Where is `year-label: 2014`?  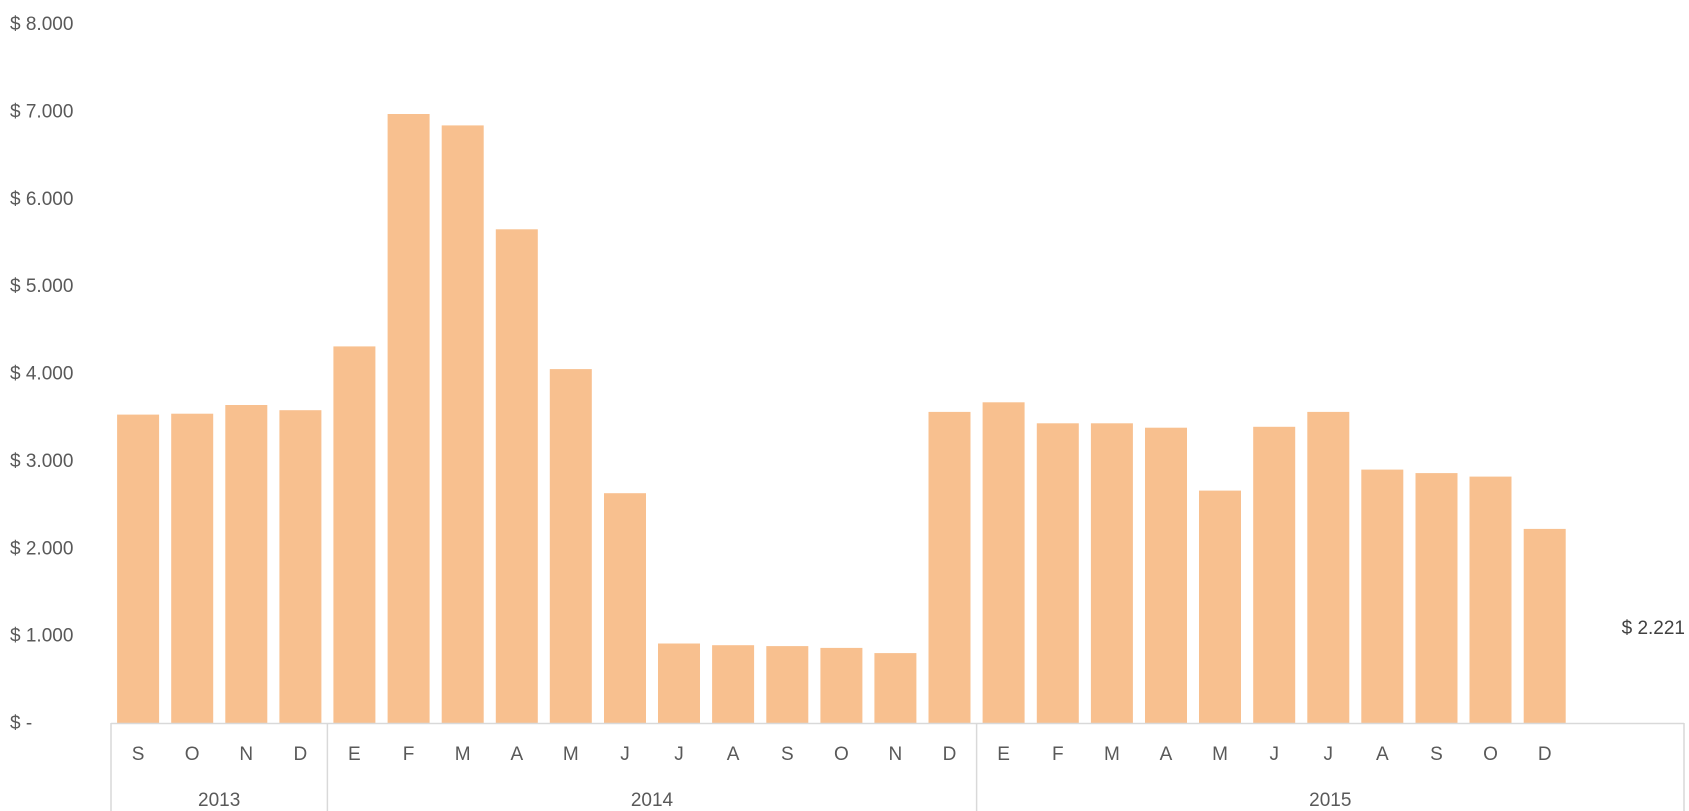
year-label: 2014 is located at coordinates (652, 800).